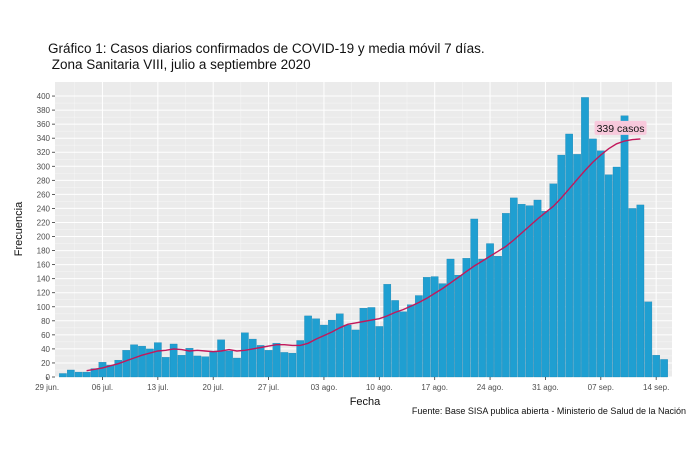 The height and width of the screenshot is (461, 700). Describe the element at coordinates (44, 251) in the screenshot. I see `y-tick-label: 180` at that location.